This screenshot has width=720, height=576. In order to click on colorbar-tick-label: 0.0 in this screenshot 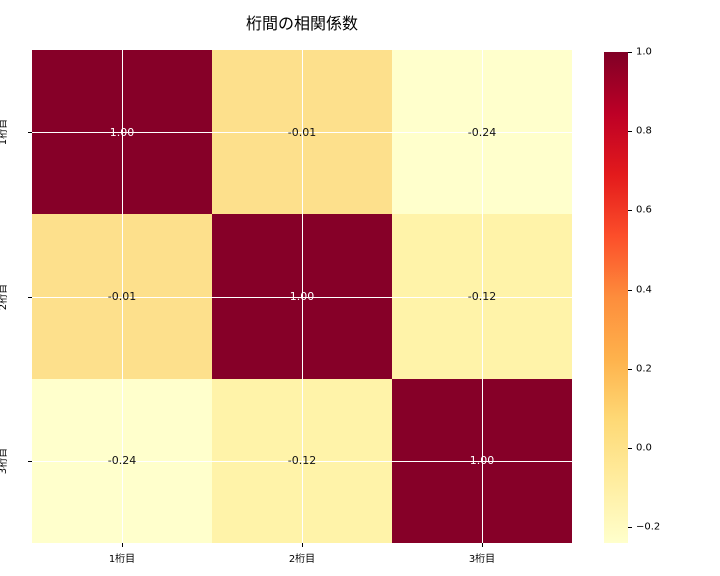, I will do `click(644, 448)`.